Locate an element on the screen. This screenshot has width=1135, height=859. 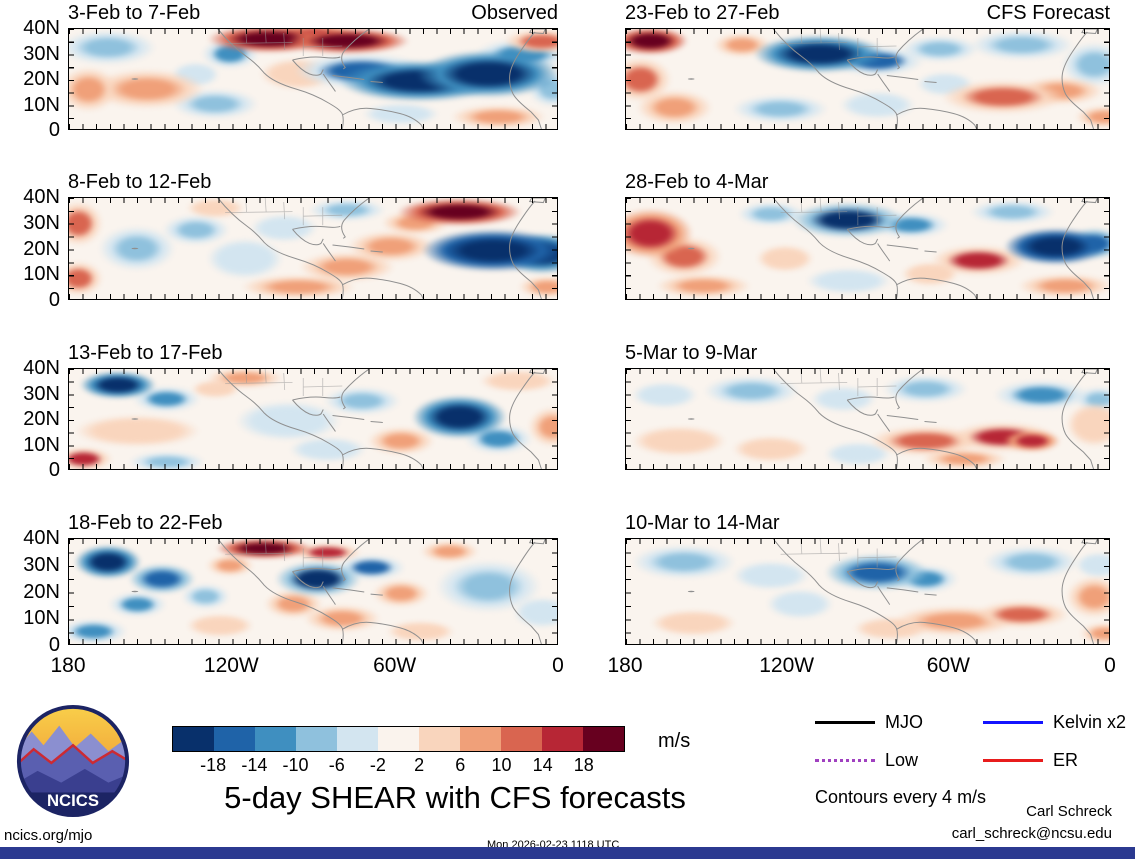
legend-label: MJO is located at coordinates (904, 722).